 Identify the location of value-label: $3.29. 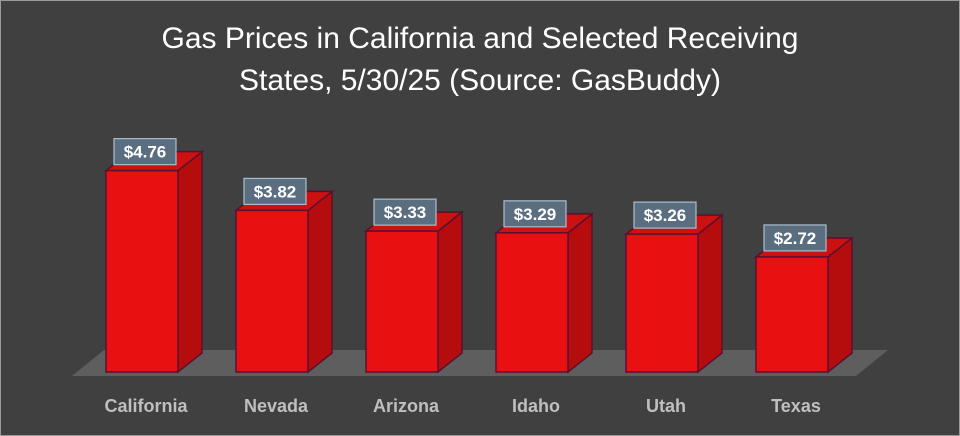
(535, 214).